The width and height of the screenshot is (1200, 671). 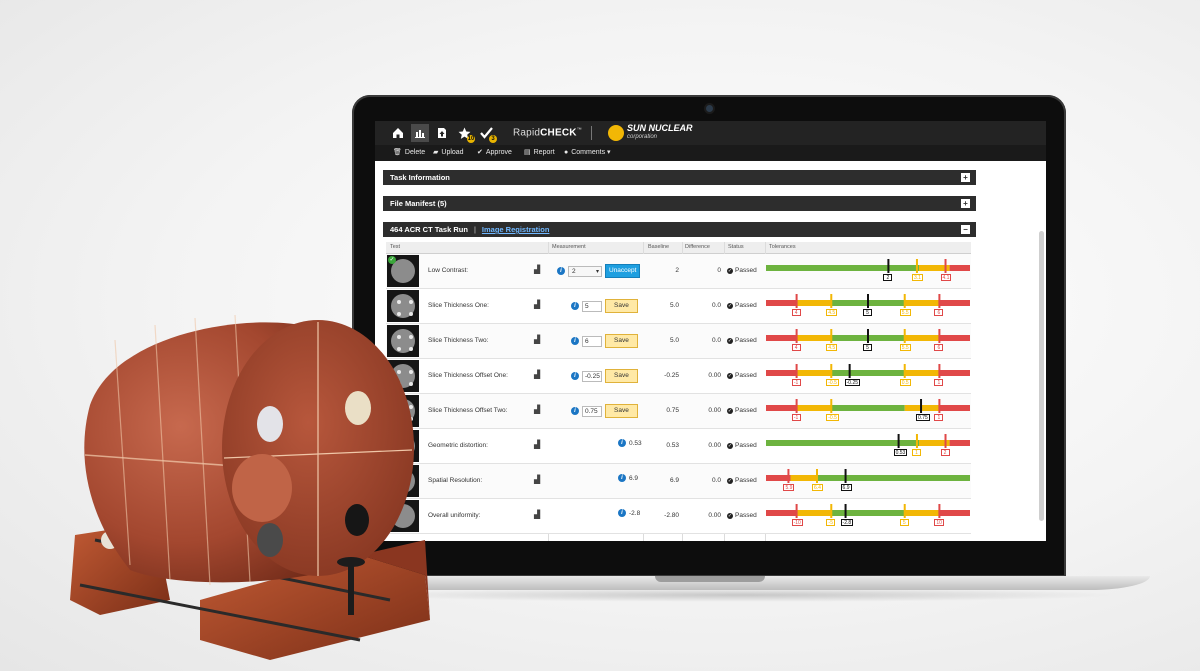 What do you see at coordinates (1041, 376) in the screenshot?
I see `vertical-scrollbar` at bounding box center [1041, 376].